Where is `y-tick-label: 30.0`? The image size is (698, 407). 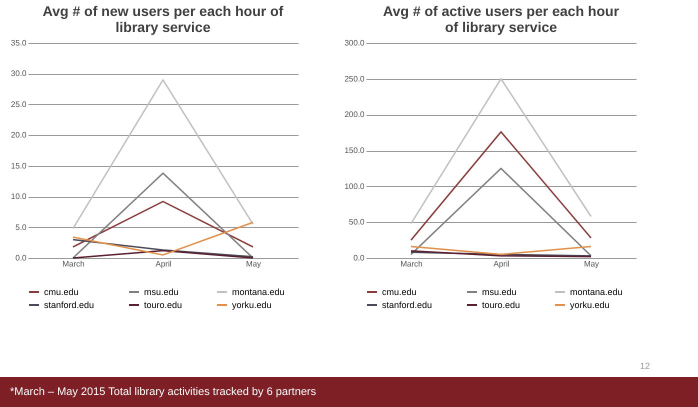 y-tick-label: 30.0 is located at coordinates (19, 73).